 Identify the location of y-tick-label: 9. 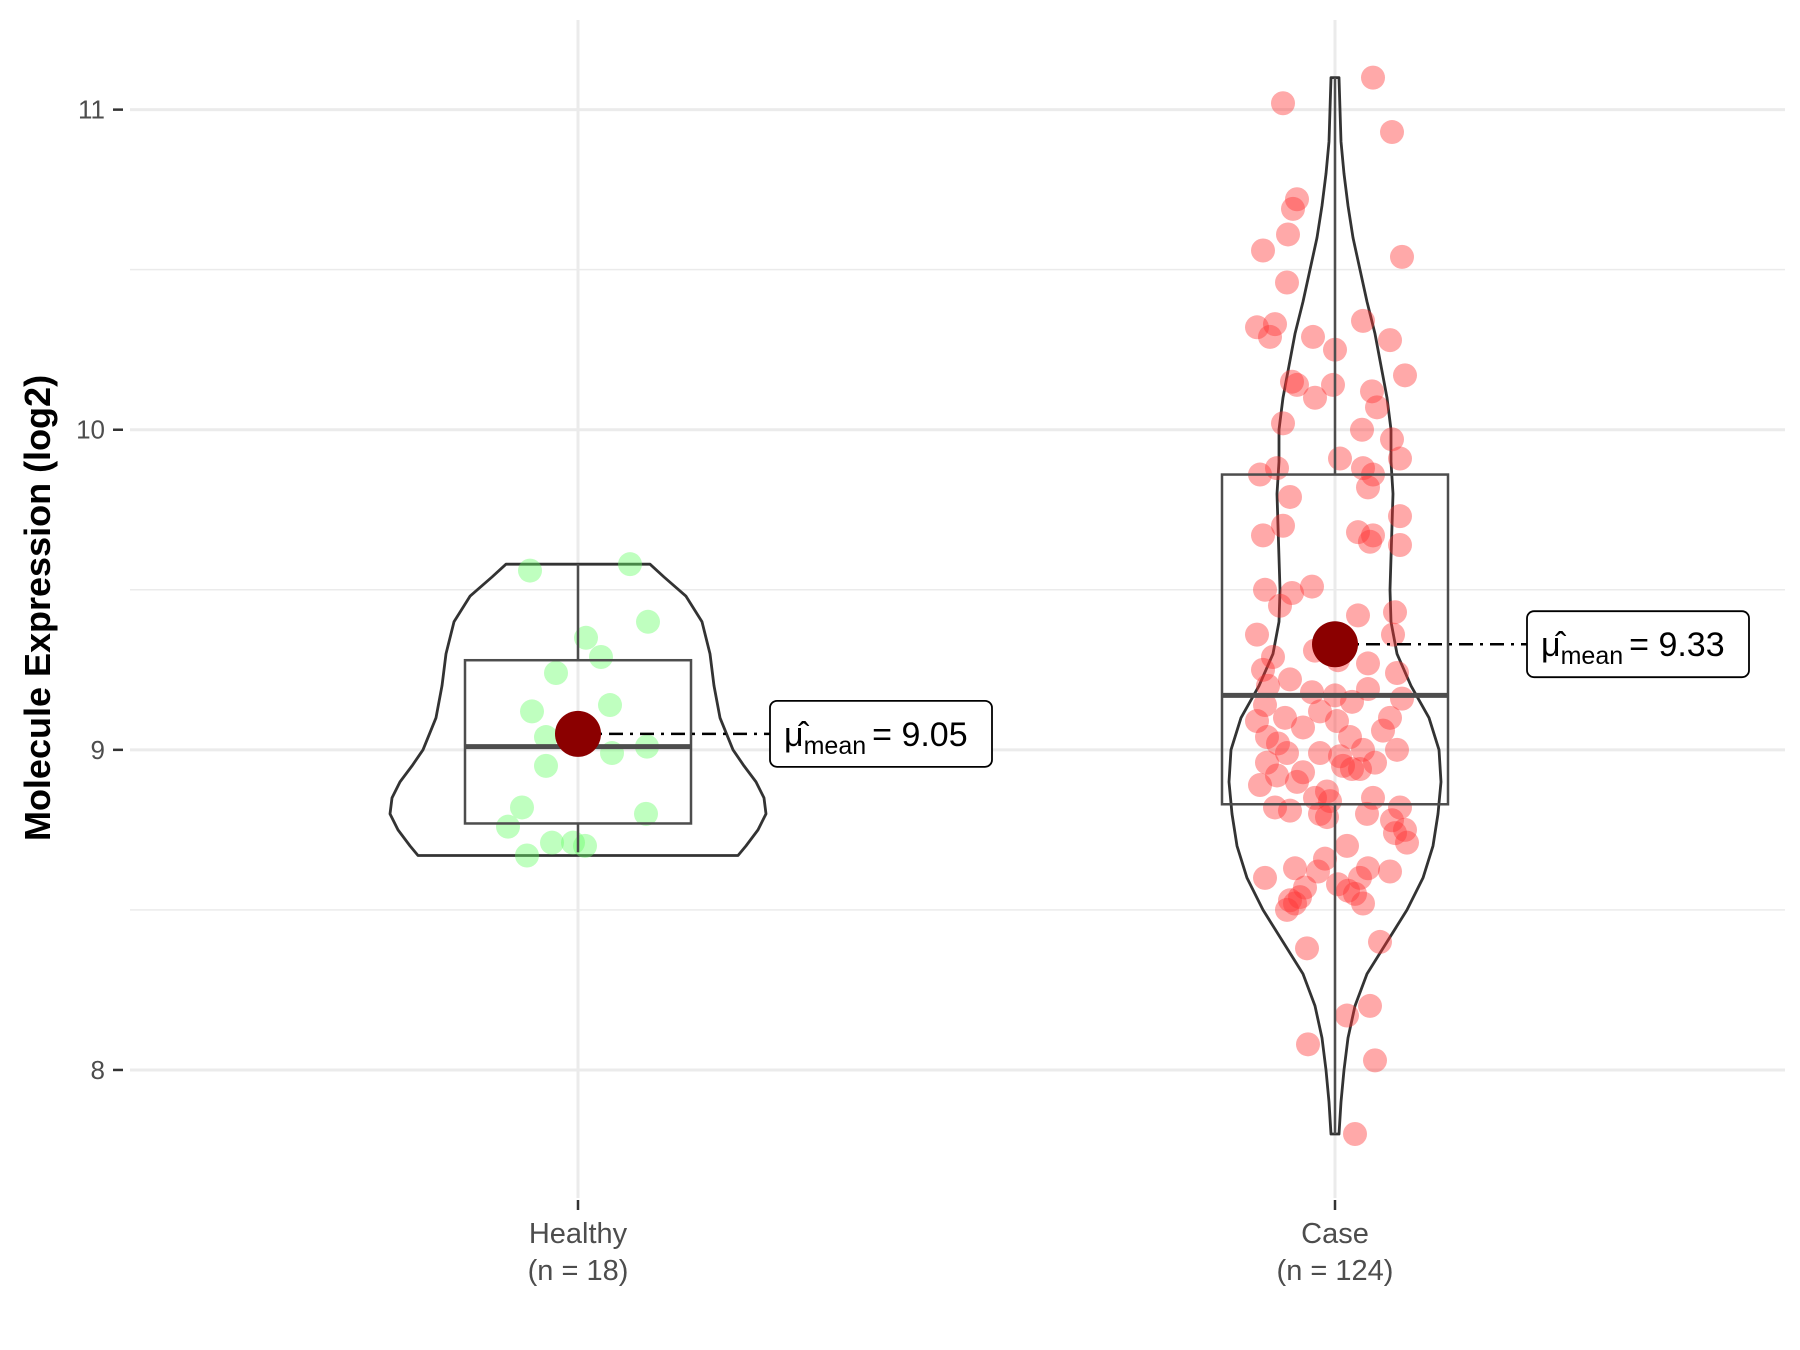
(98, 750).